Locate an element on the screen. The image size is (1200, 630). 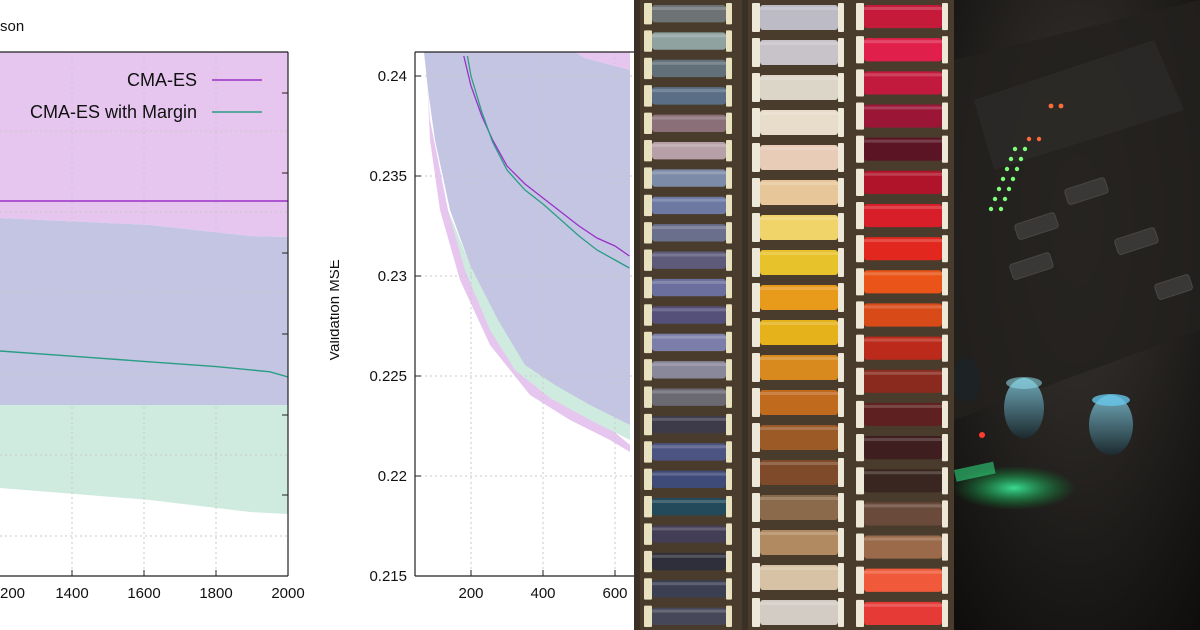
y-tick-label: 0.235 is located at coordinates (388, 176).